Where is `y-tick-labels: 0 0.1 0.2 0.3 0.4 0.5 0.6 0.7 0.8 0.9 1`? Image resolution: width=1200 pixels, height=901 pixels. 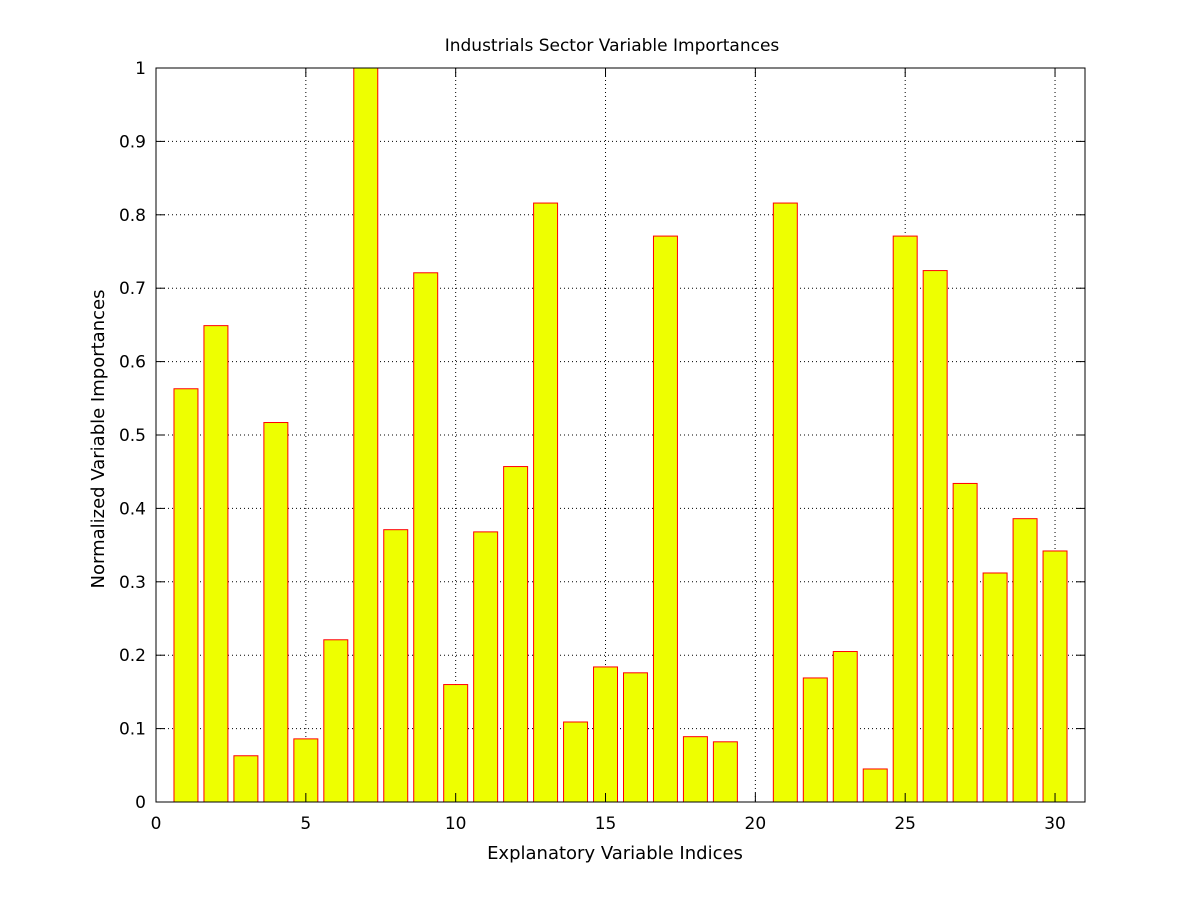
y-tick-labels: 0 0.1 0.2 0.3 0.4 0.5 0.6 0.7 0.8 0.9 1 is located at coordinates (132, 436).